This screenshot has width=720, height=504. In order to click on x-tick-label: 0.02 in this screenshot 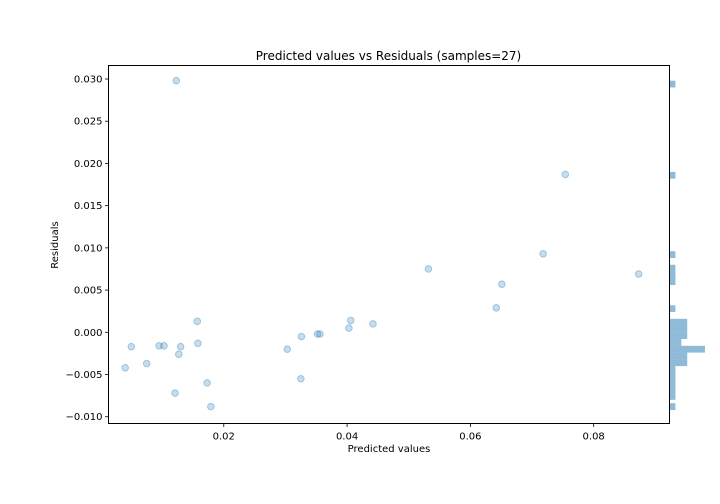, I will do `click(224, 437)`.